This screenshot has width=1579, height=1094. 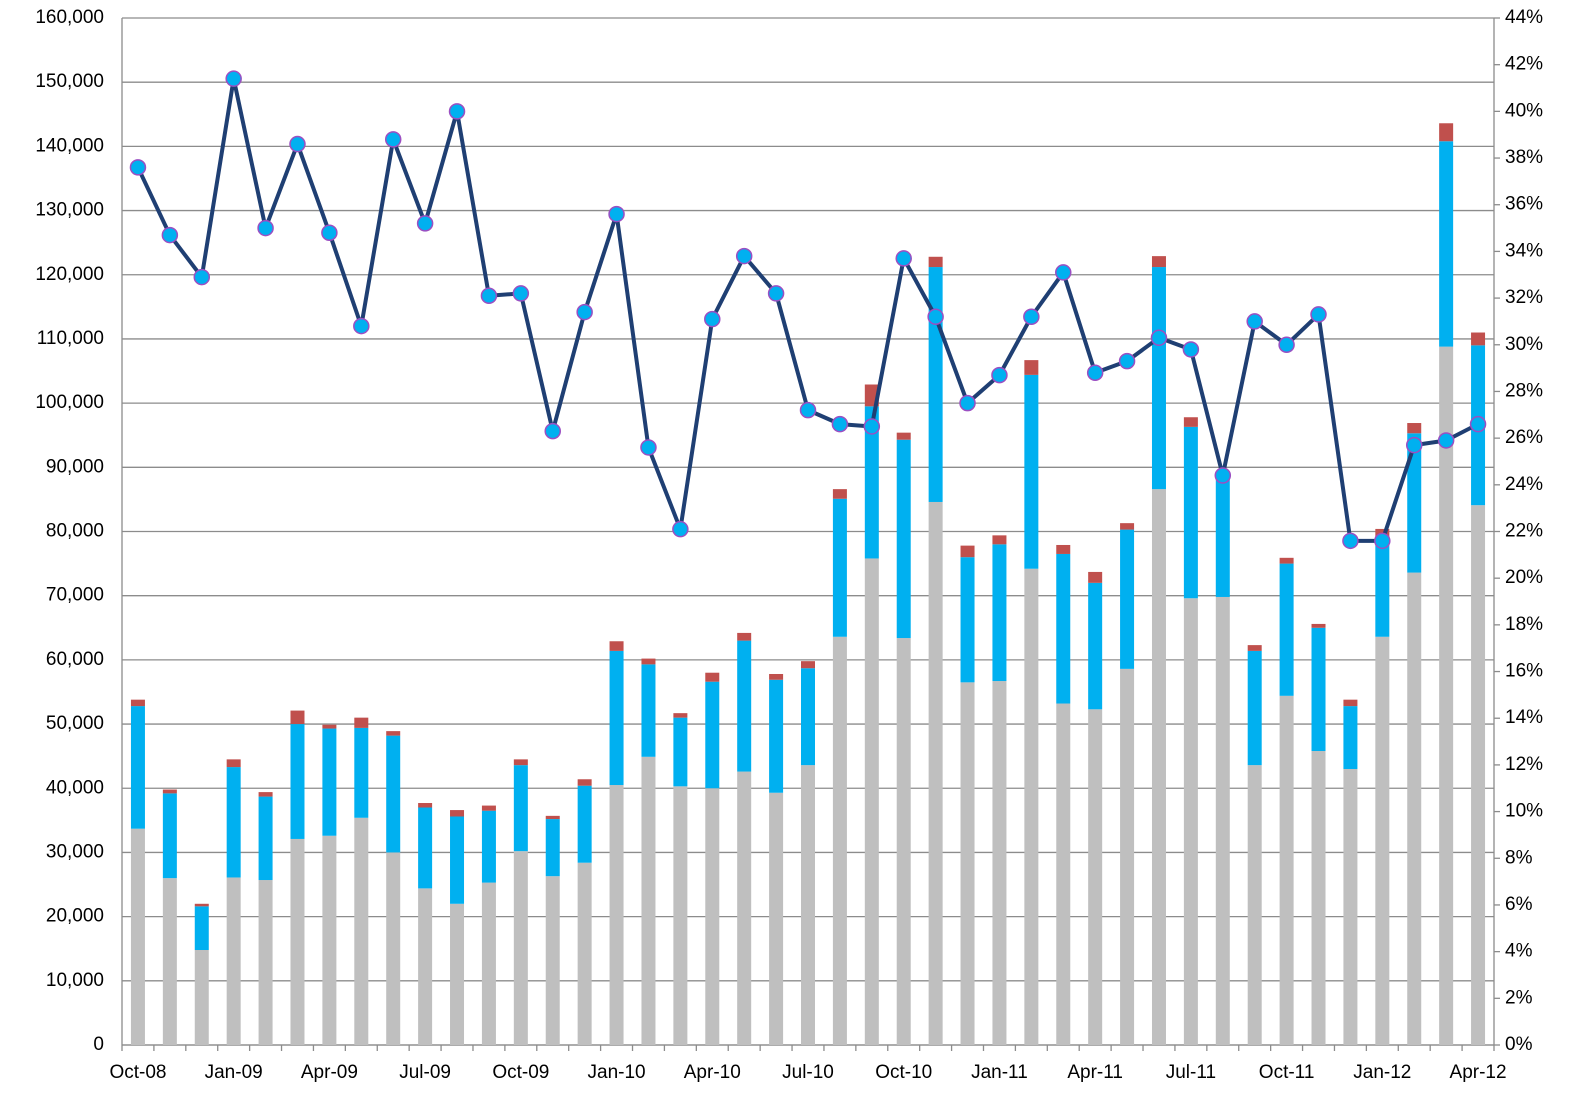 I want to click on y-tick-label: 30,000, so click(x=75, y=851).